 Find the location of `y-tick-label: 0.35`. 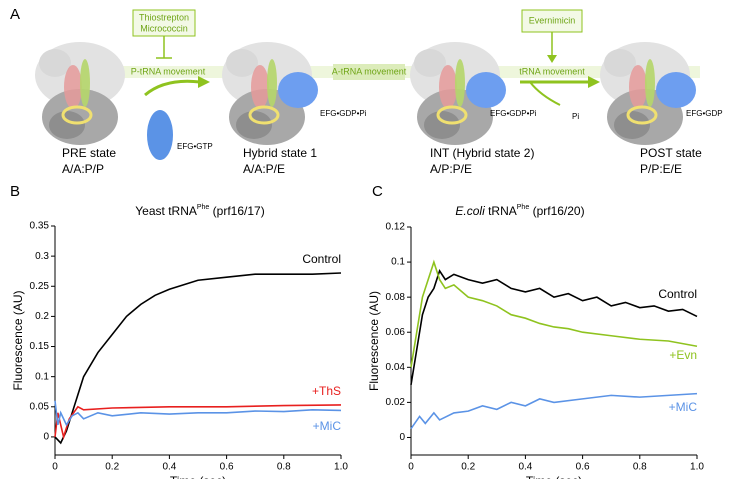

y-tick-label: 0.35 is located at coordinates (40, 226).